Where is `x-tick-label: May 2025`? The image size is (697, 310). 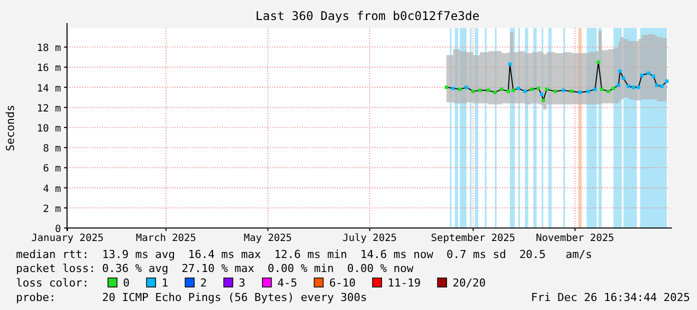
x-tick-label: May 2025 is located at coordinates (268, 238).